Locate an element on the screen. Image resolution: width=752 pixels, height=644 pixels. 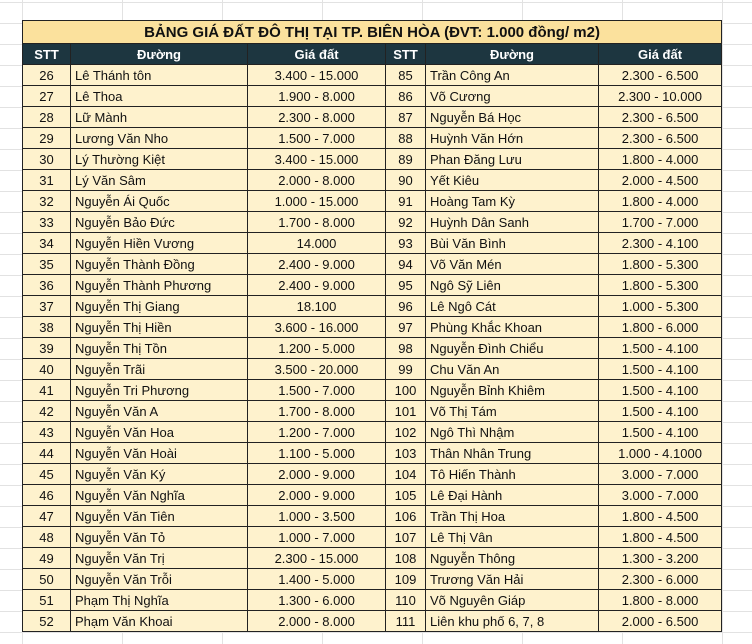
table-cell: 47 is located at coordinates (46, 516).